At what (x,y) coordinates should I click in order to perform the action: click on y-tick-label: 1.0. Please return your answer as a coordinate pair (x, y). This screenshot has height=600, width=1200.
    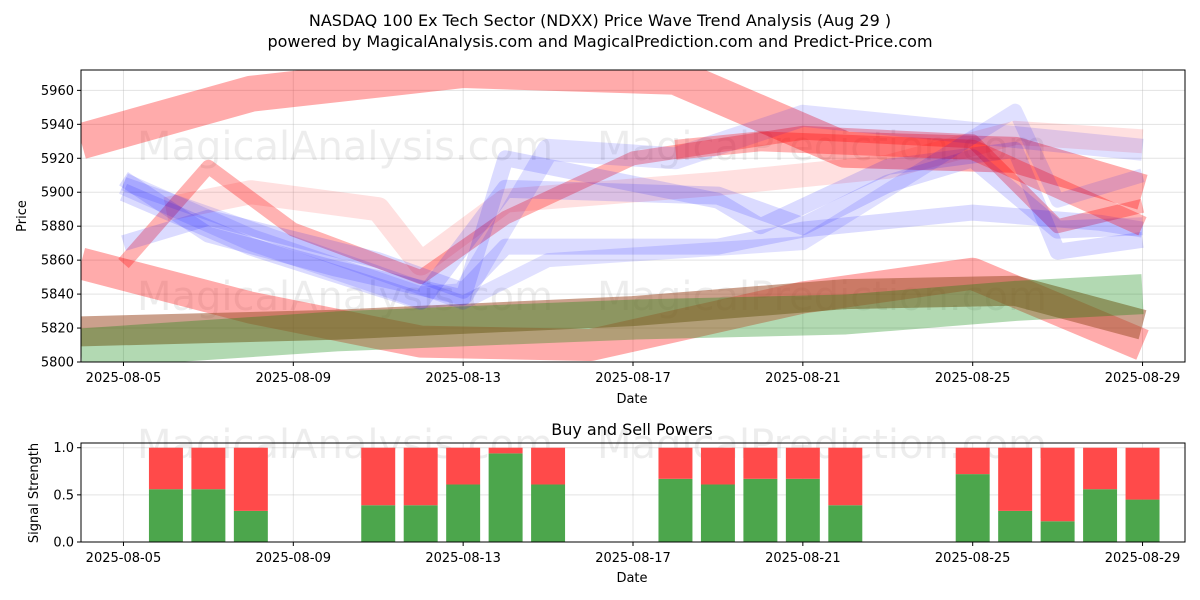
    Looking at the image, I should click on (63, 448).